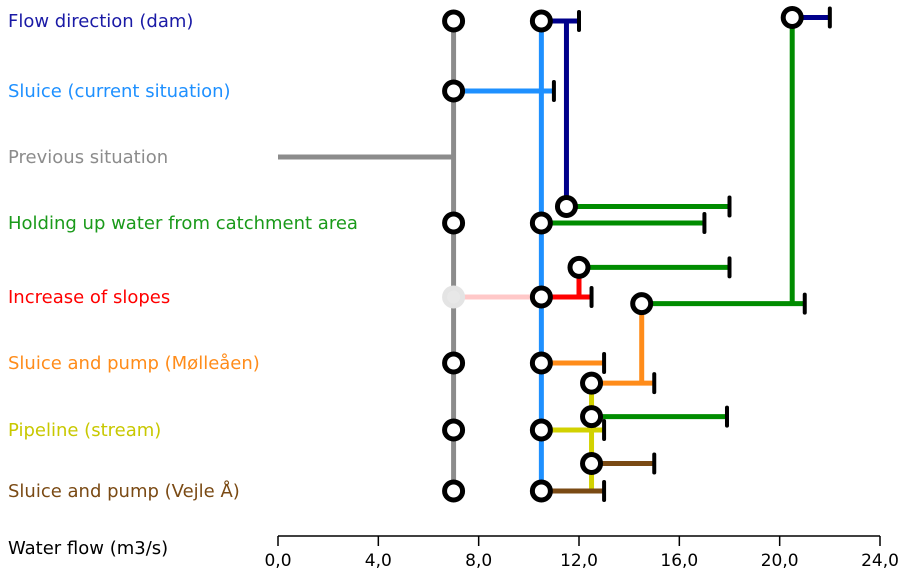 The width and height of the screenshot is (905, 578). Describe the element at coordinates (183, 223) in the screenshot. I see `row-label: Holding up water from catchment area` at that location.